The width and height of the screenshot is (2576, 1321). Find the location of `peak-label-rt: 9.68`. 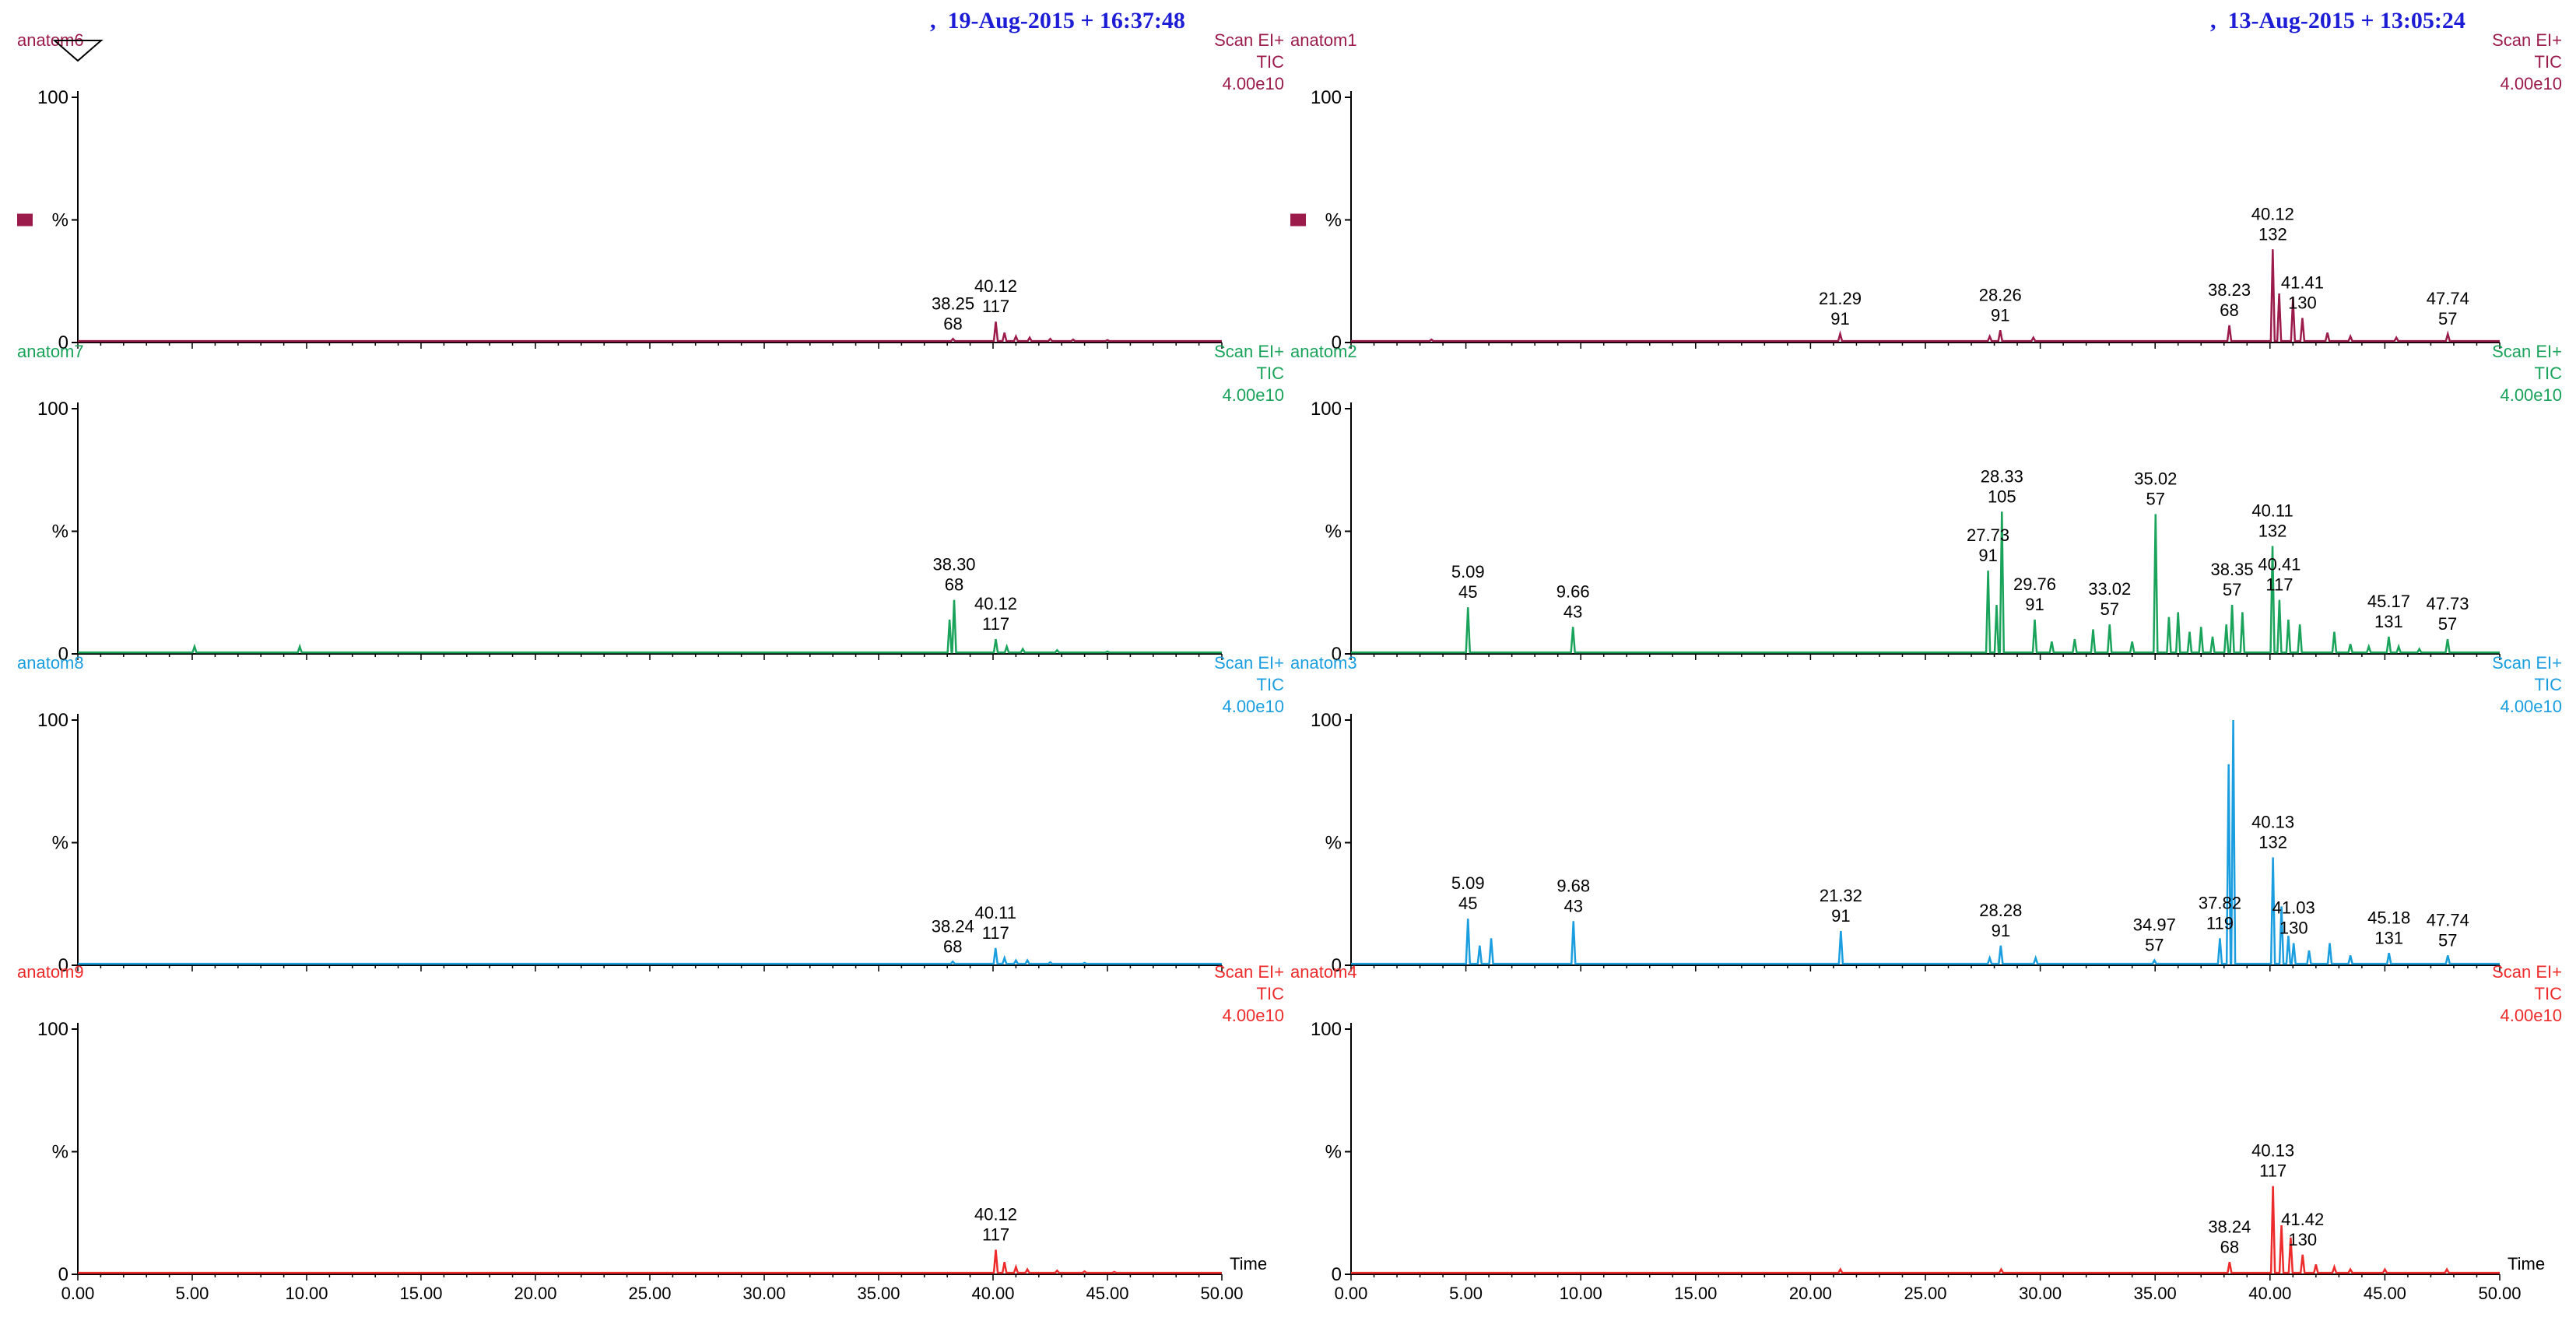

peak-label-rt: 9.68 is located at coordinates (1573, 885).